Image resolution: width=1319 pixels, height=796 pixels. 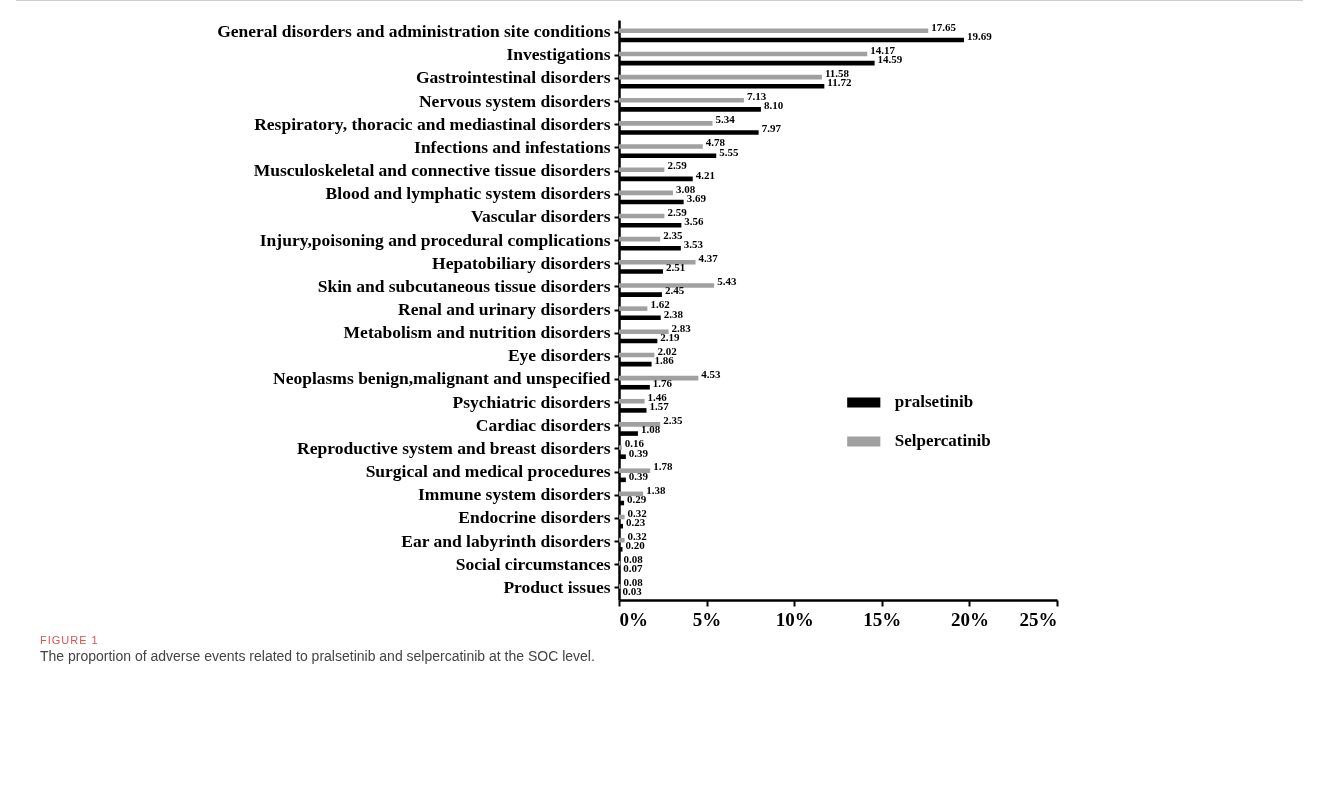 What do you see at coordinates (708, 258) in the screenshot?
I see `data-label: 4.37` at bounding box center [708, 258].